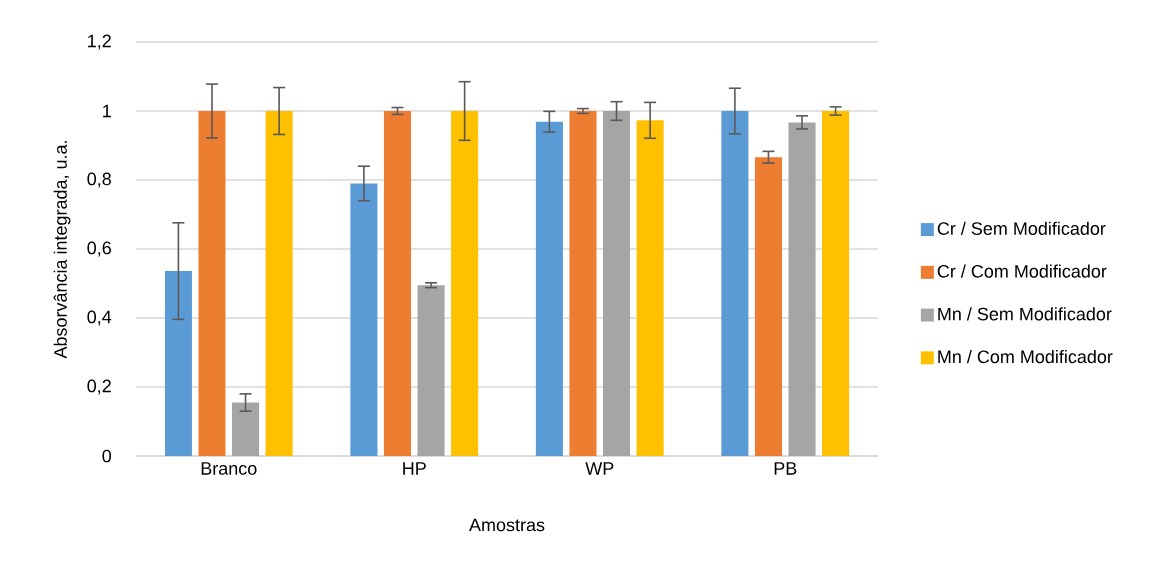 The image size is (1176, 569). I want to click on y-tick-label: 0,6, so click(99, 249).